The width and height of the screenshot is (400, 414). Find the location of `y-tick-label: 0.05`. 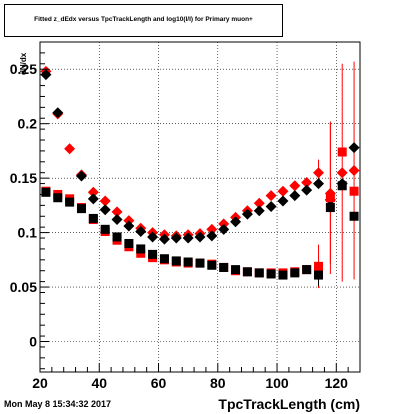

y-tick-label: 0.05 is located at coordinates (23, 287).